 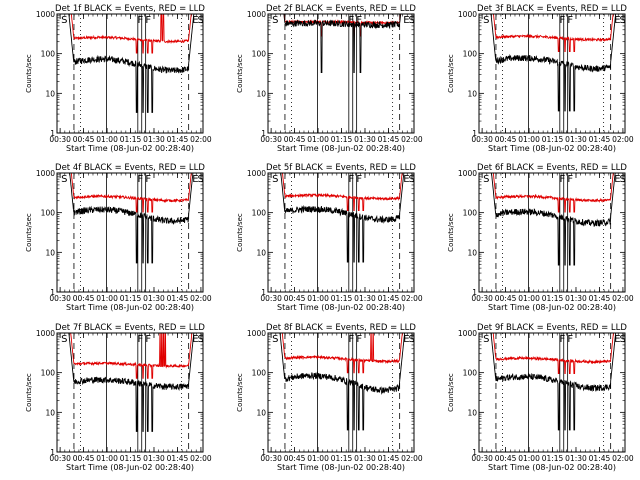 What do you see at coordinates (130, 328) in the screenshot?
I see `panel-title: Det 7f BLACK = Events, RED = LLD` at bounding box center [130, 328].